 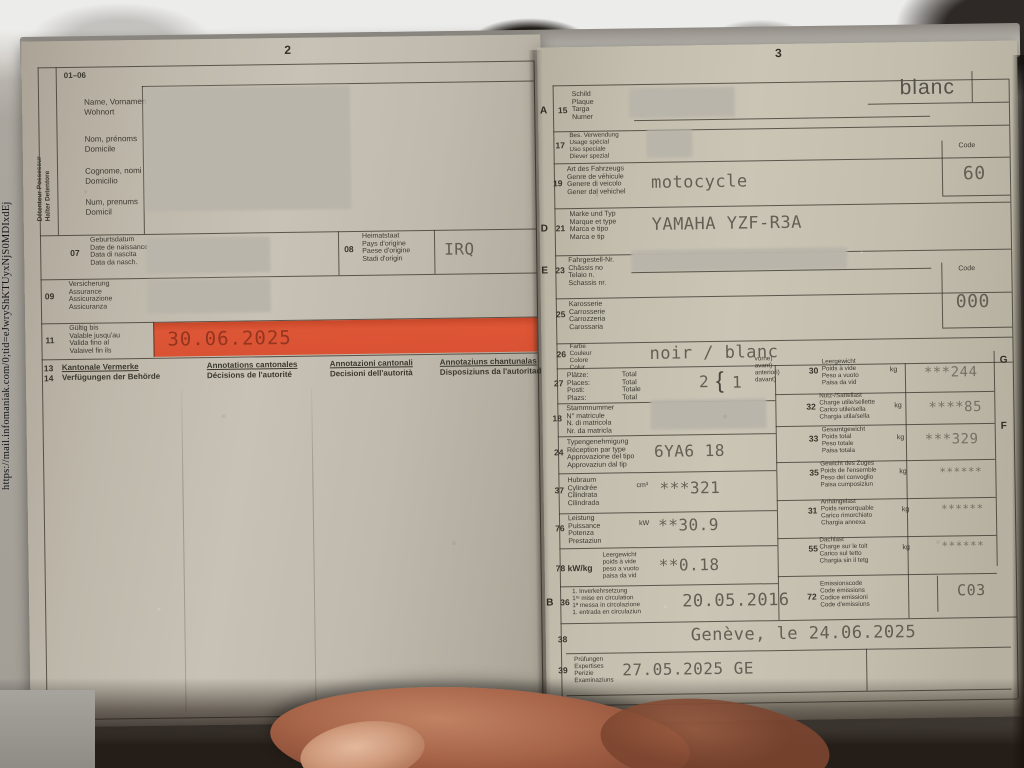 I want to click on field-15-number: 15, so click(x=562, y=110).